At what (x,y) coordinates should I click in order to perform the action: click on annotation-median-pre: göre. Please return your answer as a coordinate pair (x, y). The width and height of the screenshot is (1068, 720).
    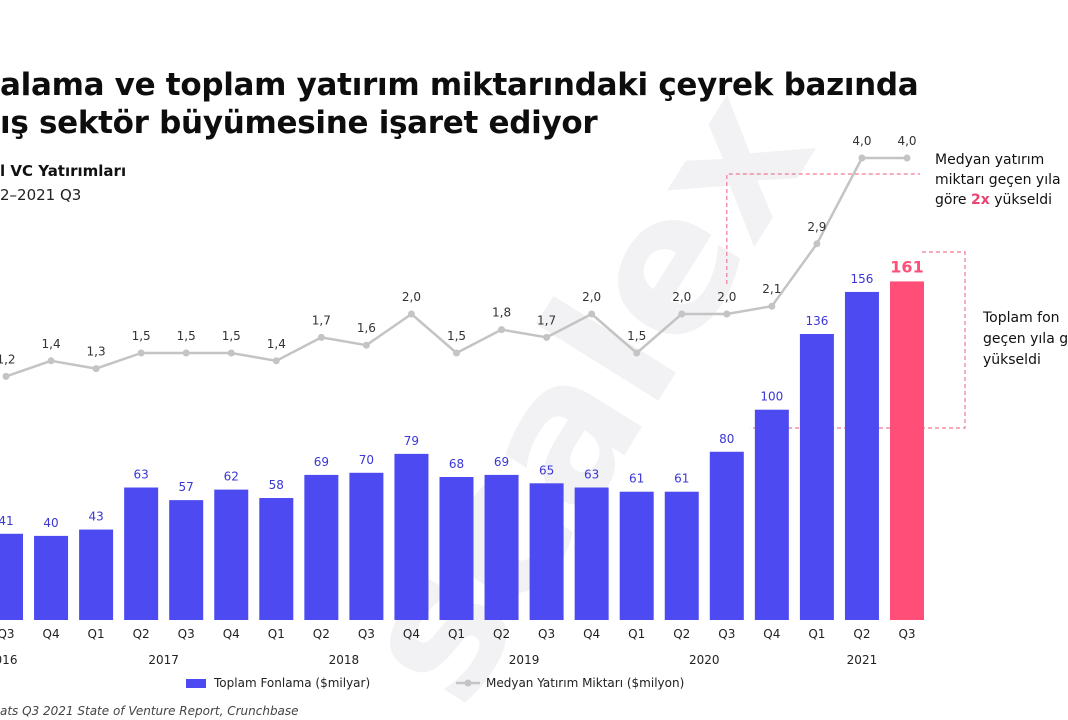
    Looking at the image, I should click on (953, 200).